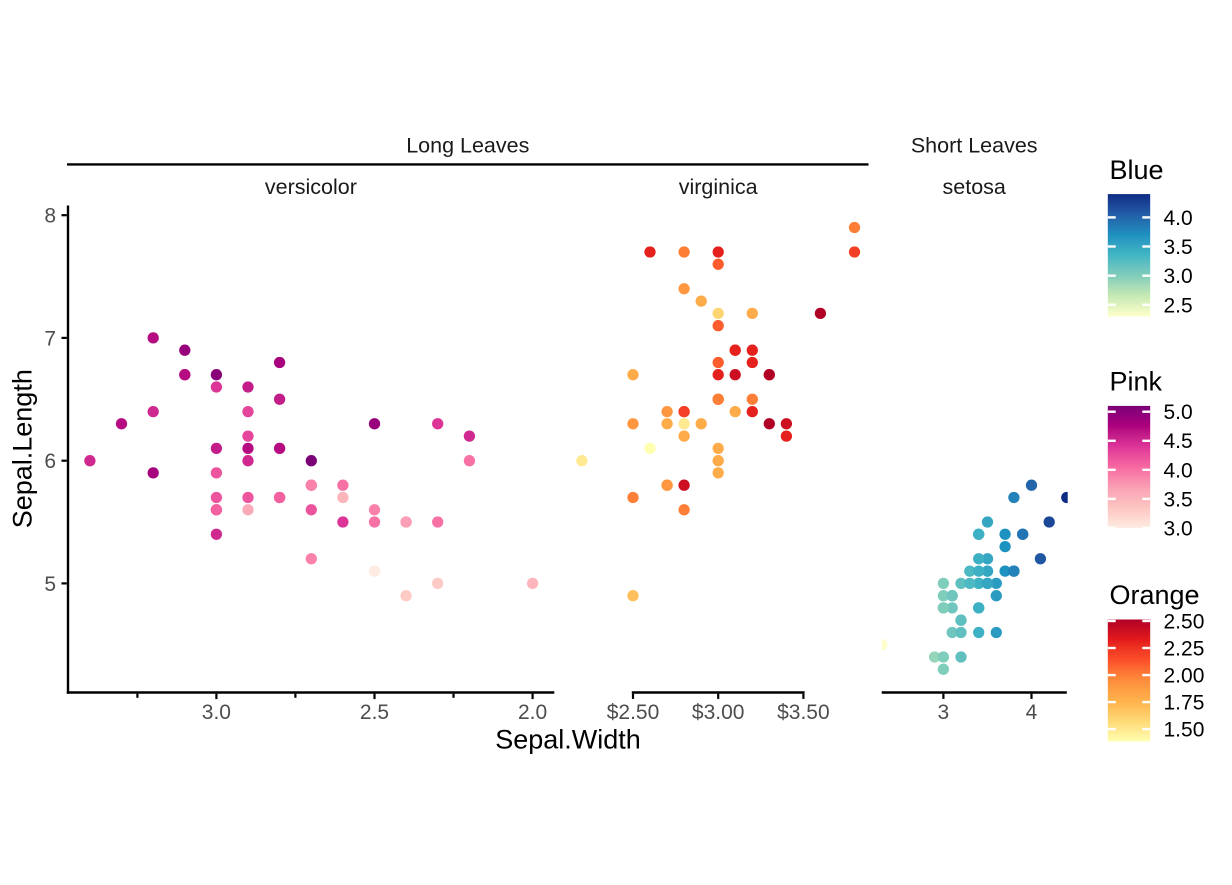  Describe the element at coordinates (467, 145) in the screenshot. I see `svg-text: Long Leaves` at that location.